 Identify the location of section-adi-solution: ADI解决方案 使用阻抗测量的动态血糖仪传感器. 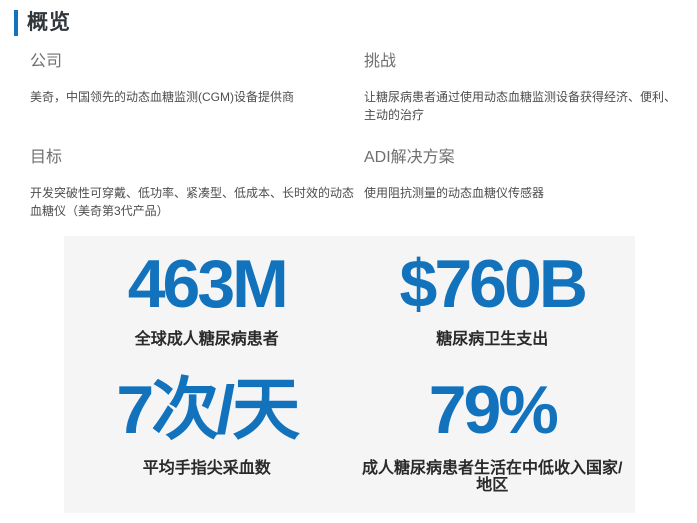
(528, 172).